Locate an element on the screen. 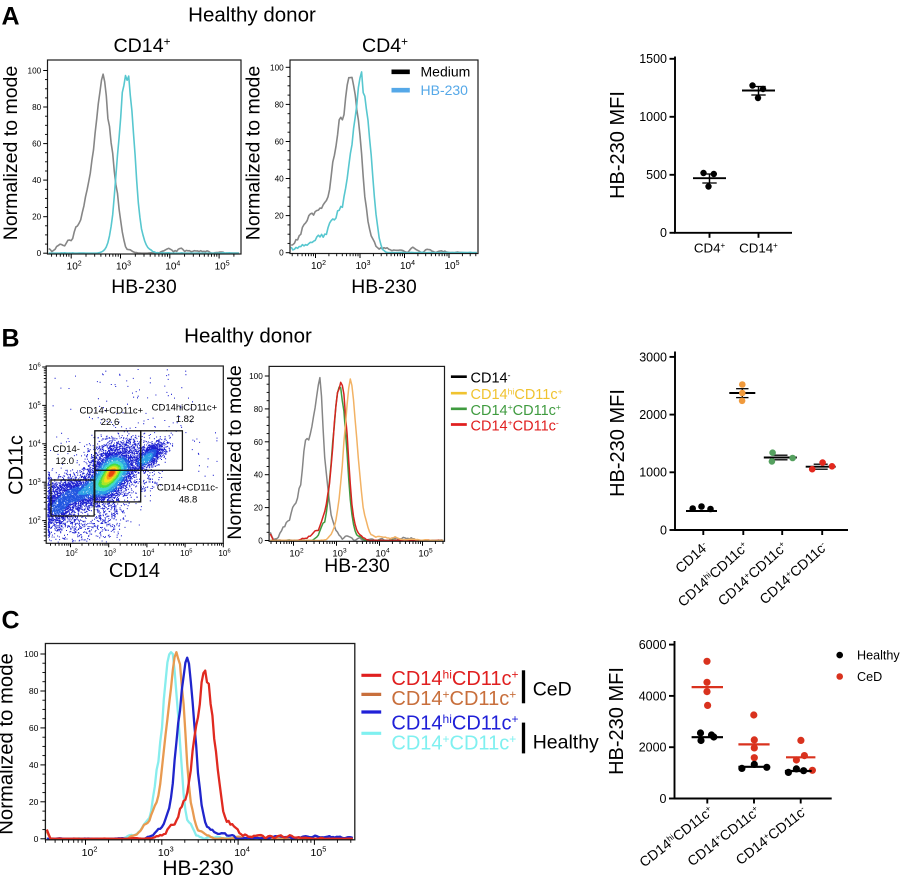 The image size is (900, 879). svg-text: CD14 is located at coordinates (134, 571).